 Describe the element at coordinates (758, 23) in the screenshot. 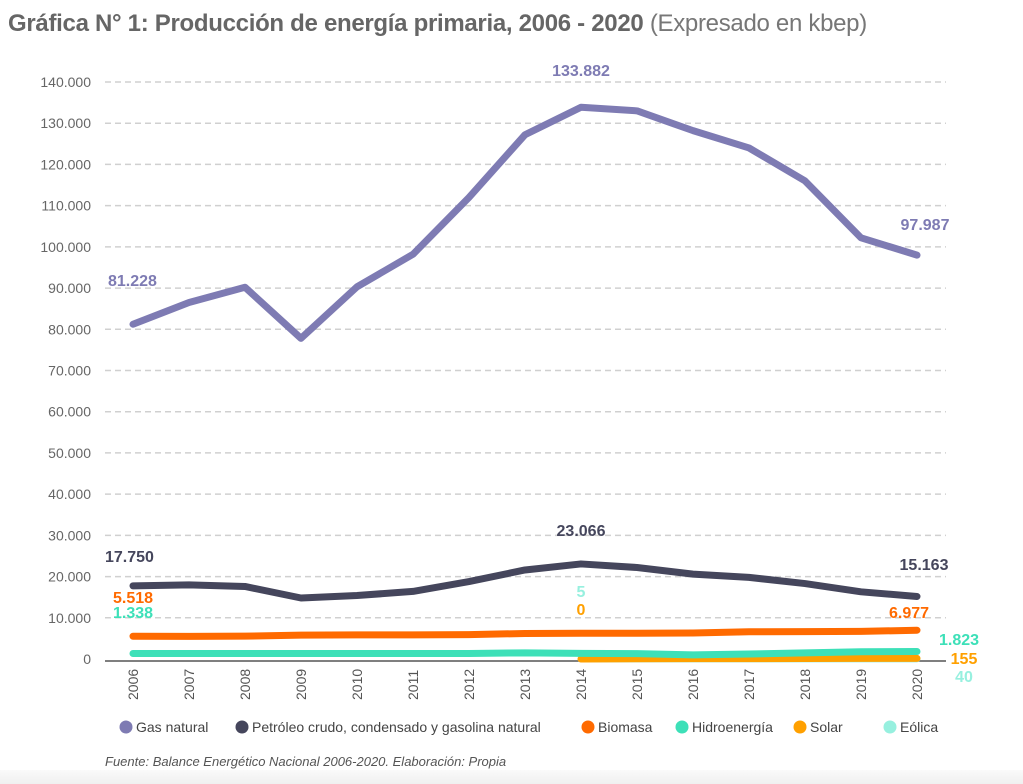

I see `chart-title-unit: (Expresado en kbep)` at that location.